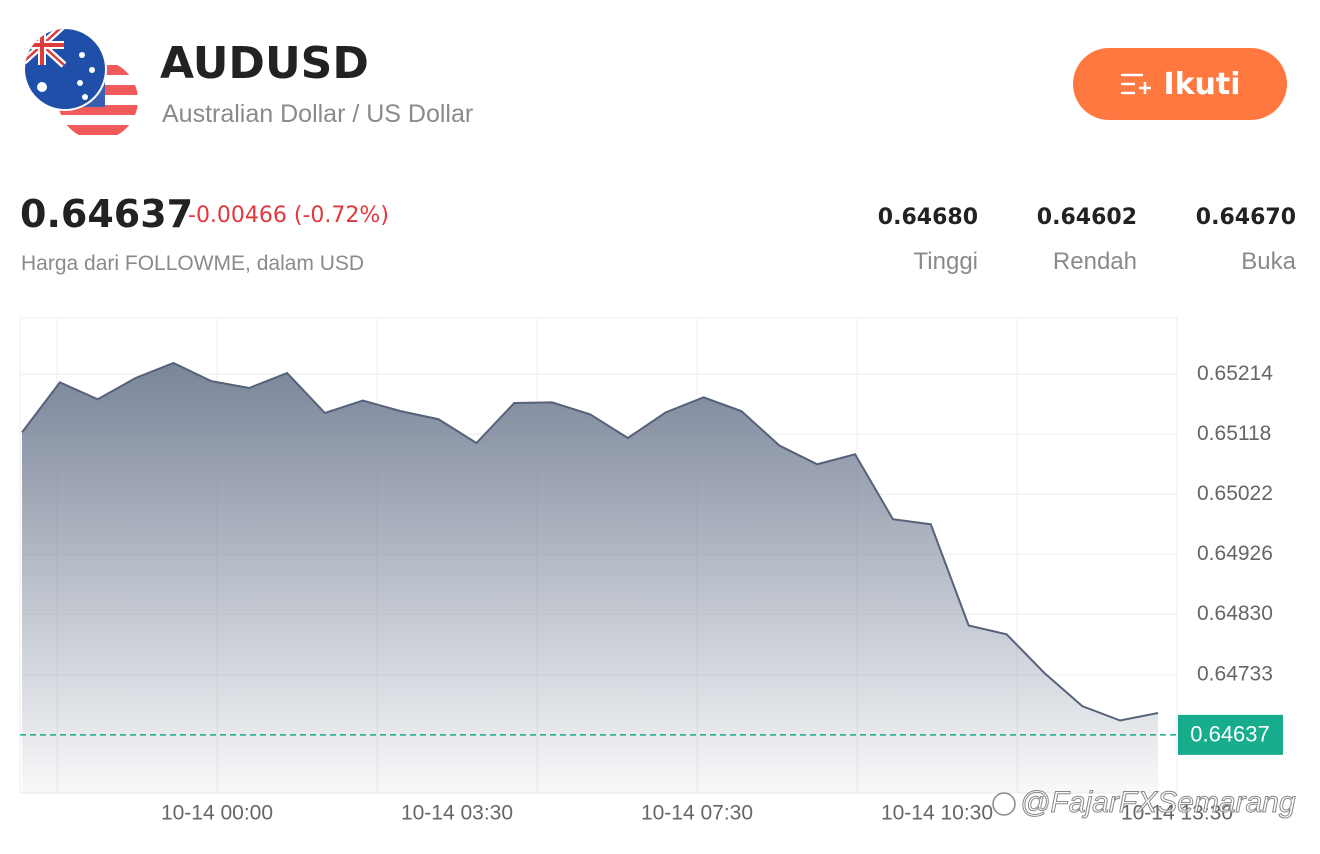  I want to click on follow-label: Ikuti, so click(1202, 84).